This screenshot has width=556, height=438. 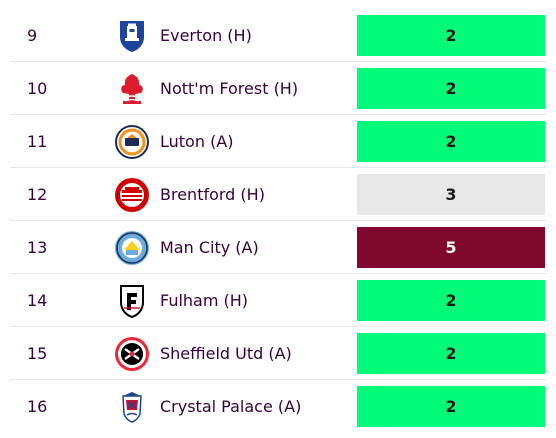 What do you see at coordinates (132, 354) in the screenshot?
I see `sheffield-utd-crest-icon` at bounding box center [132, 354].